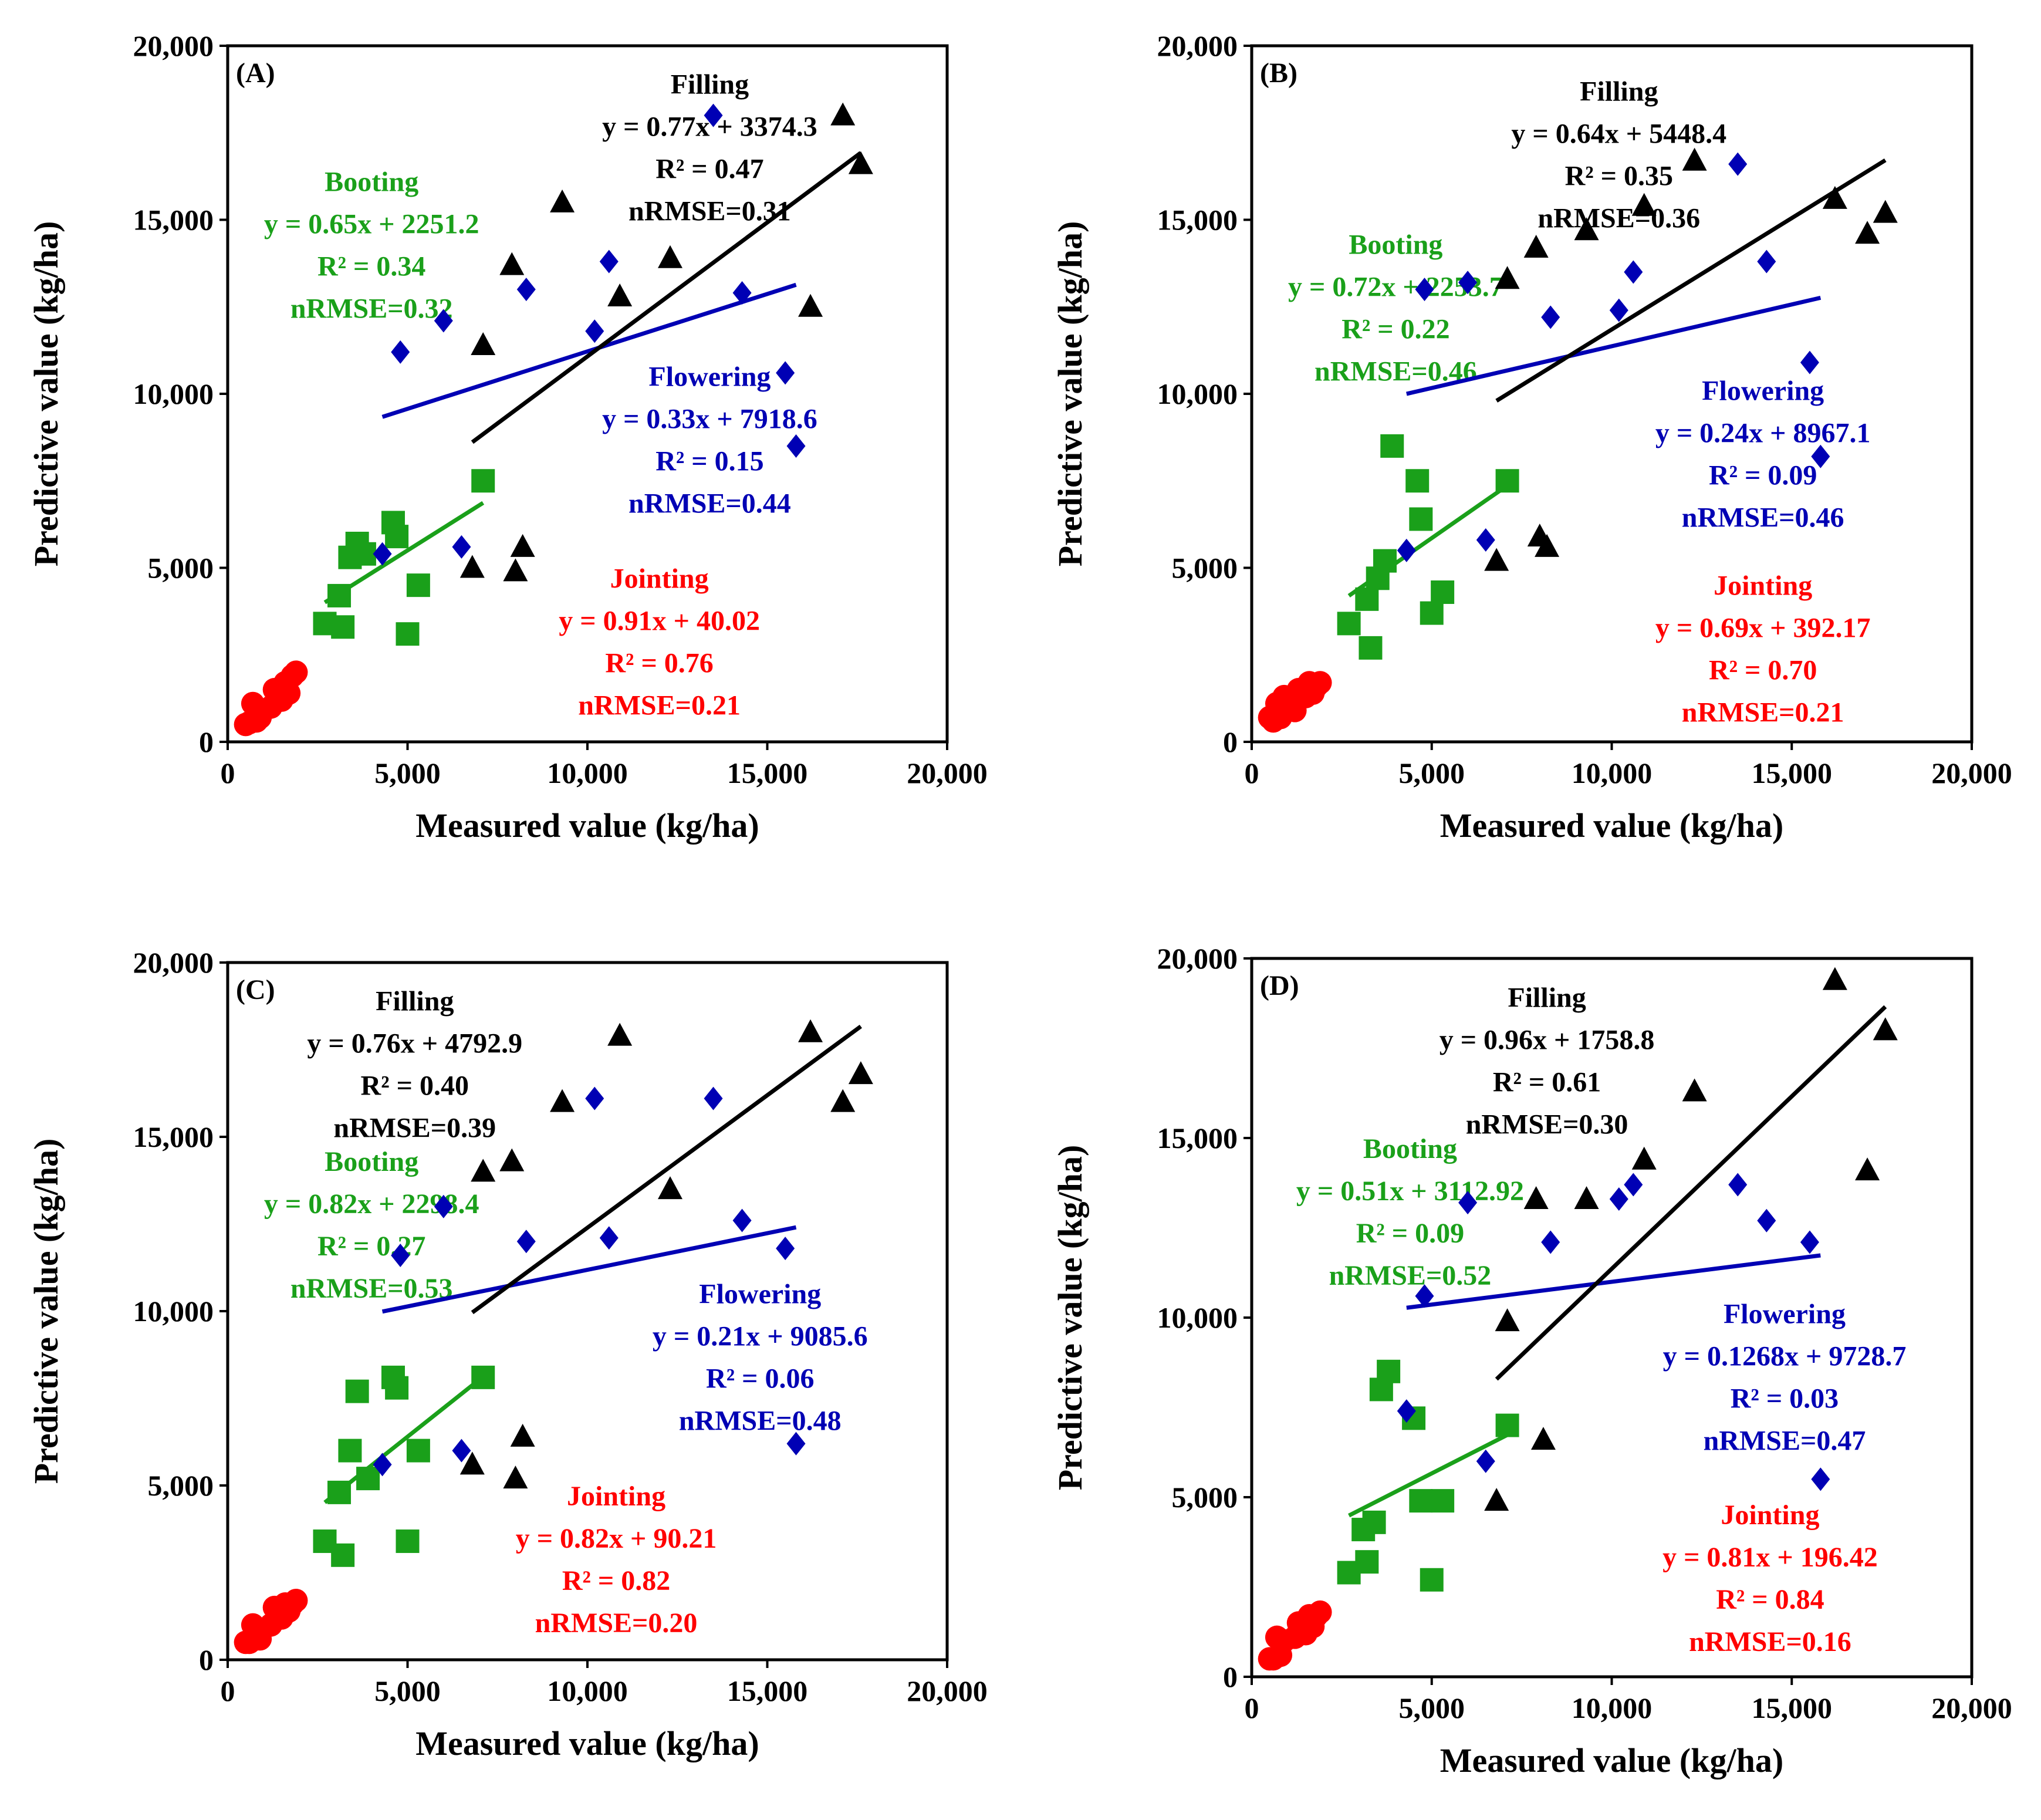 The width and height of the screenshot is (2041, 1820). What do you see at coordinates (1278, 73) in the screenshot?
I see `panel-label: (B)` at bounding box center [1278, 73].